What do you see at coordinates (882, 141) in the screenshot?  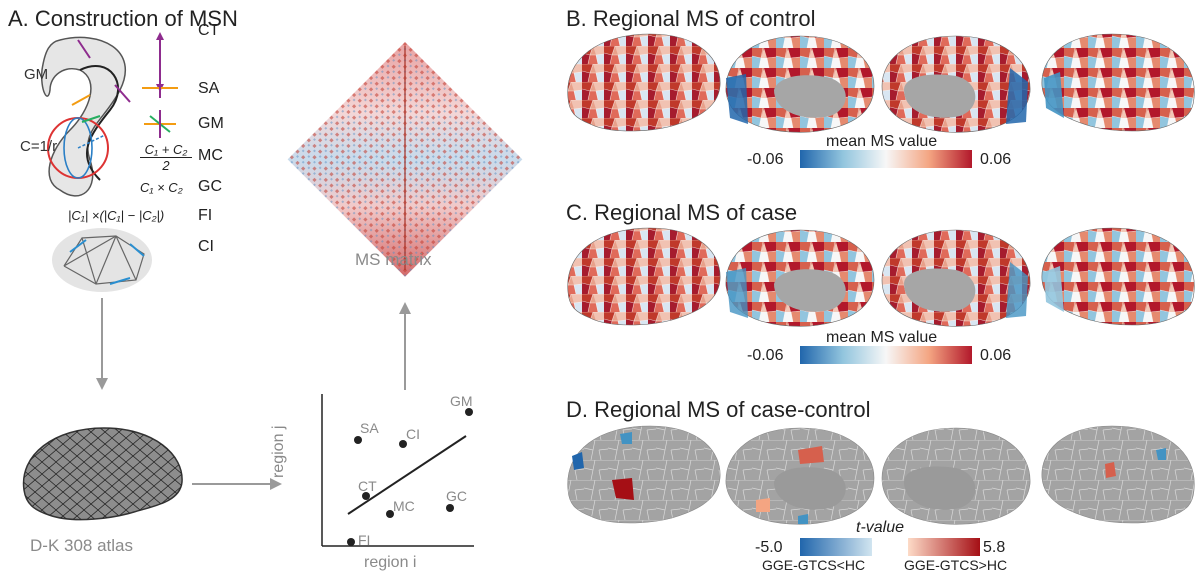 I see `panel-b-cbar-title: mean MS value` at bounding box center [882, 141].